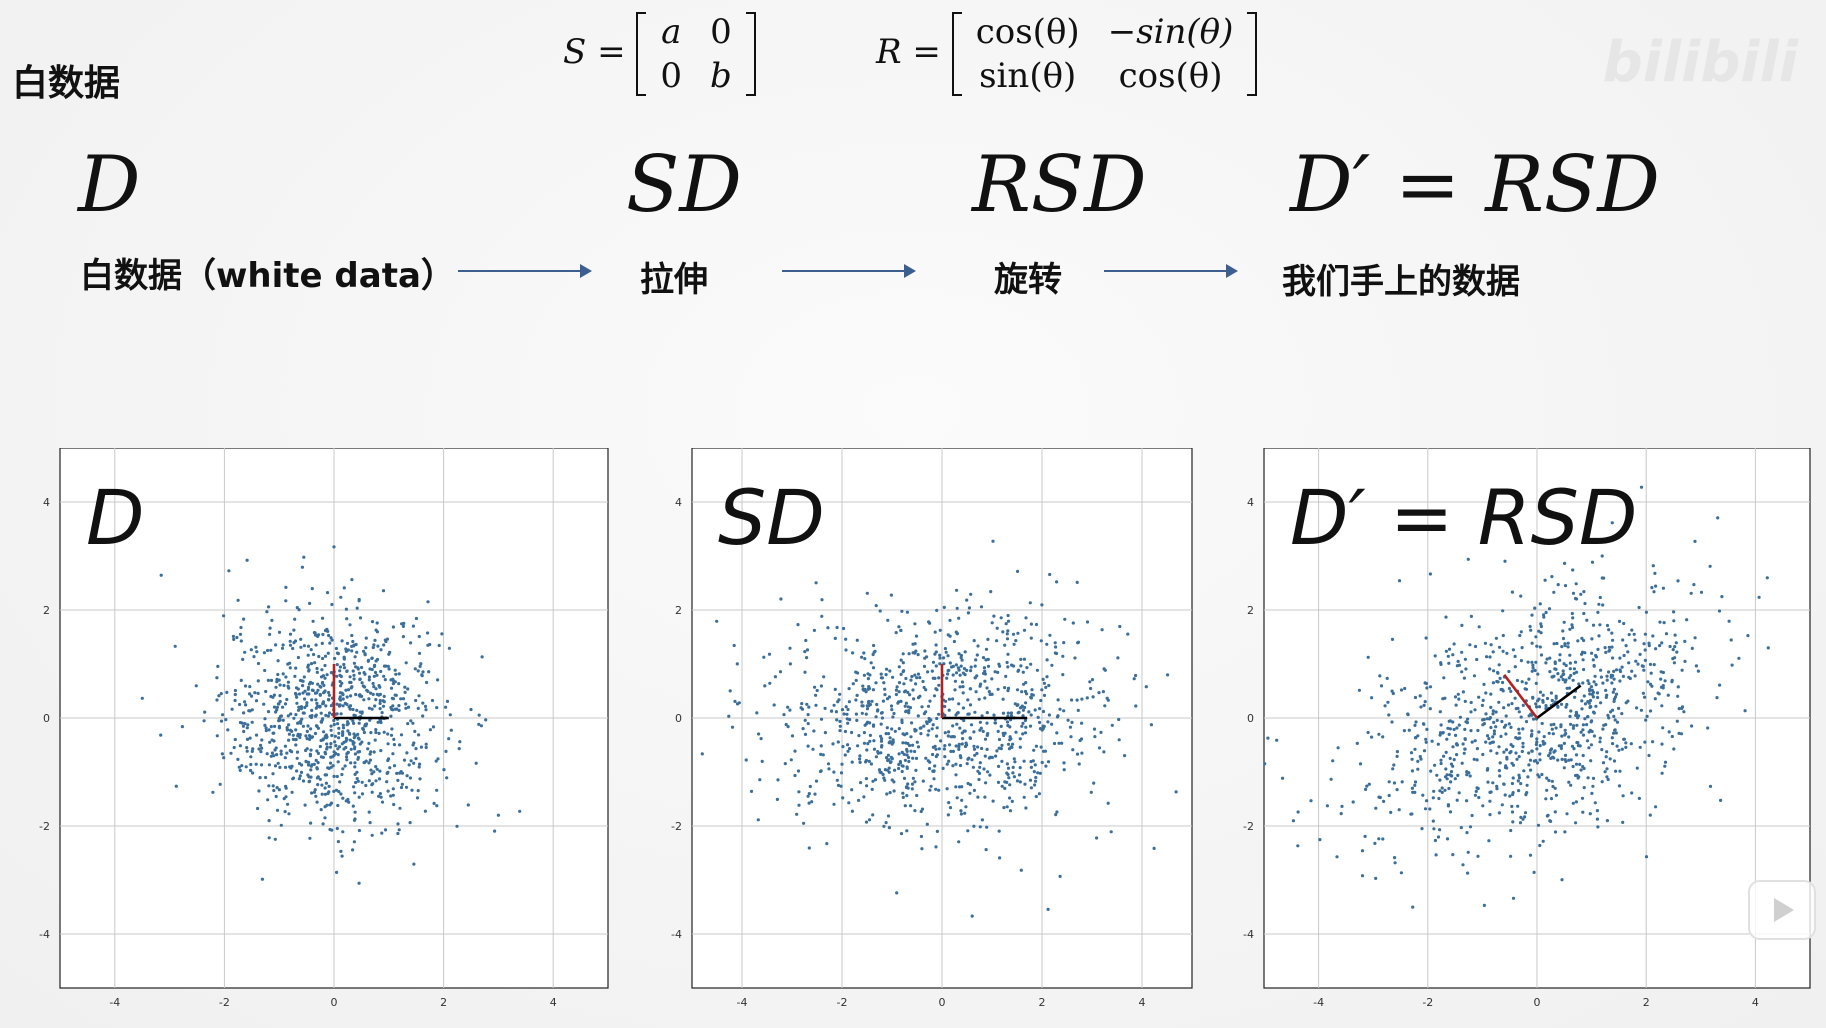  I want to click on play-button, so click(1782, 910).